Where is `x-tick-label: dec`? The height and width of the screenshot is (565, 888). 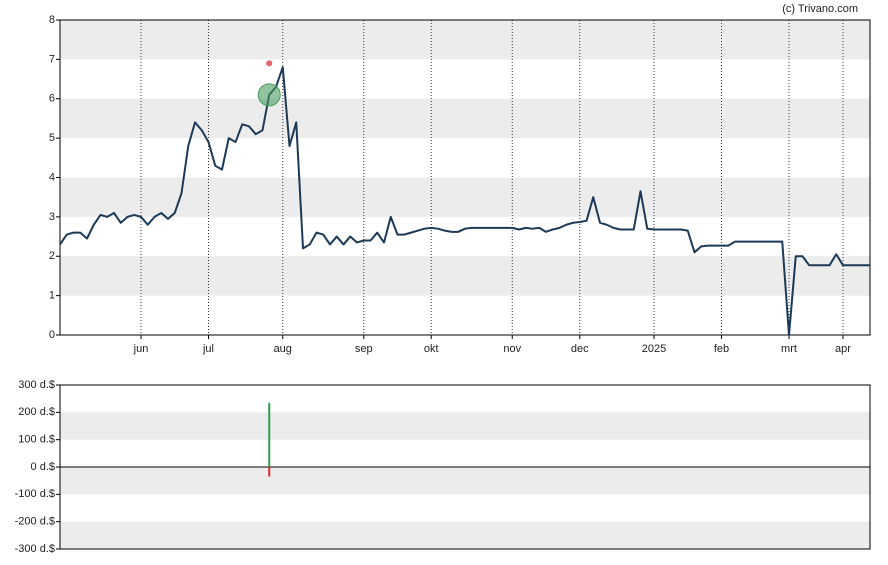
x-tick-label: dec is located at coordinates (580, 349).